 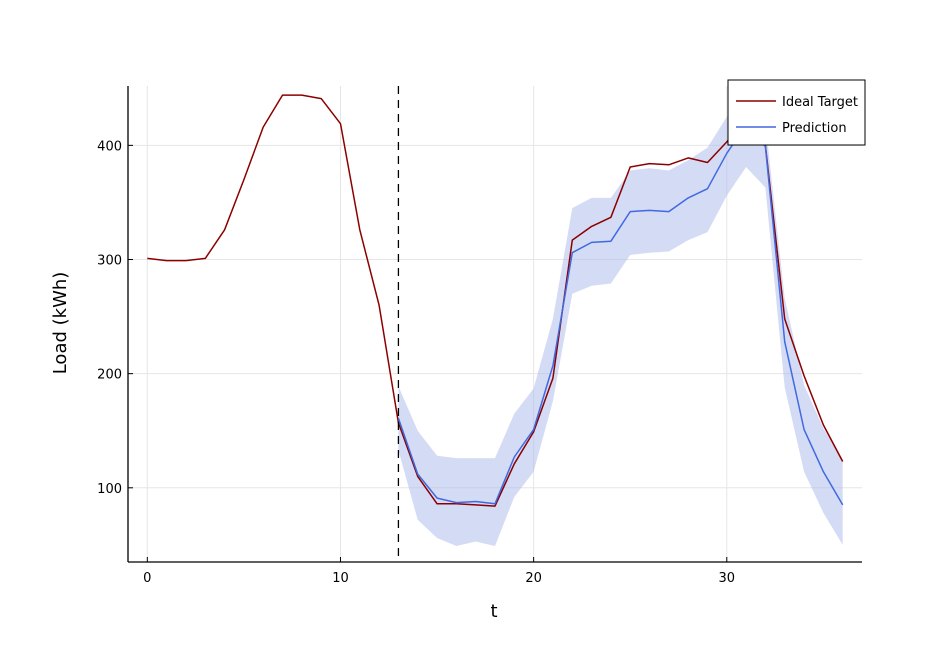 I want to click on y-tick-label: 300, so click(x=109, y=261).